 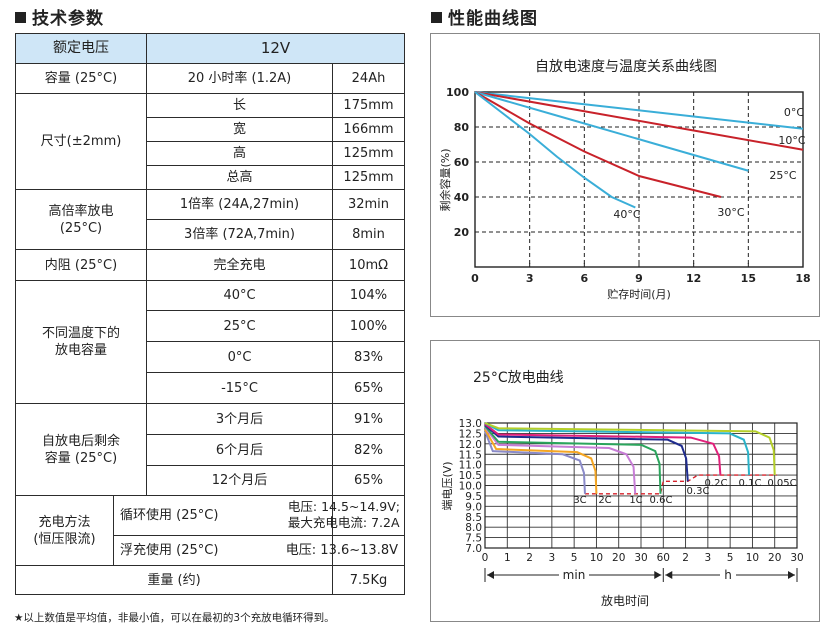 I want to click on footnote: ★以上数值是平均值，非最小值，可以在最初的3个充放电循环得到。, so click(x=174, y=618).